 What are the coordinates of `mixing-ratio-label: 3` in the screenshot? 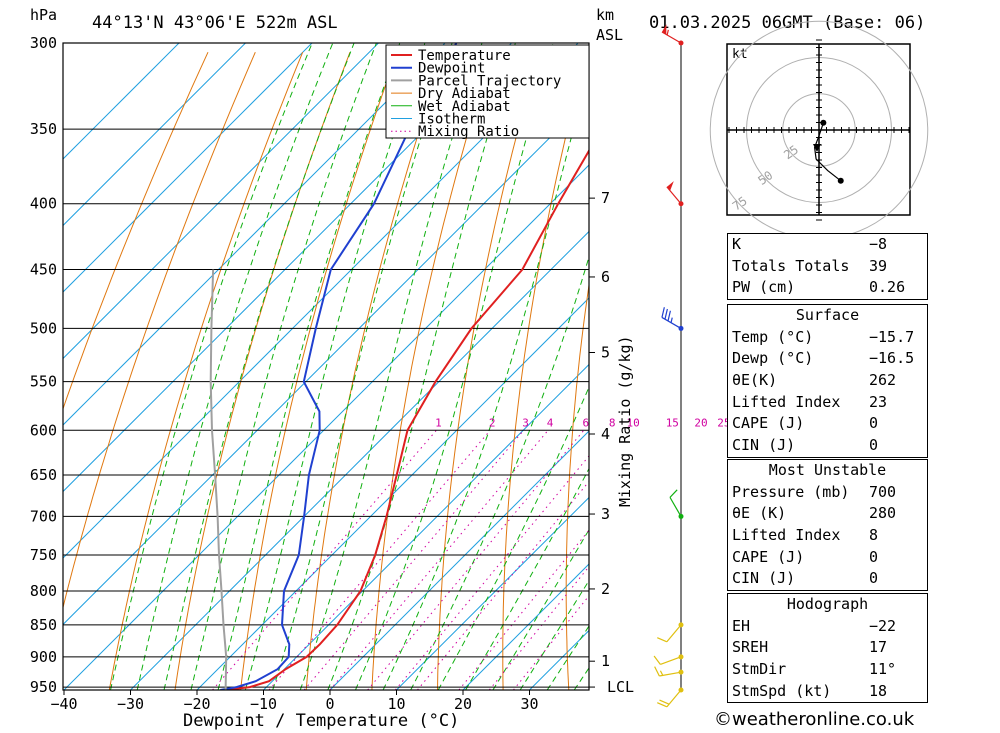 It's located at (525, 422).